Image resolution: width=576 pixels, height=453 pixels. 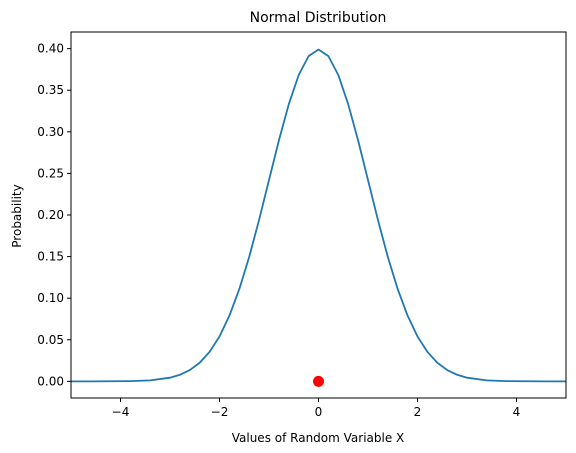 I want to click on y-tick-label: 0.40, so click(x=50, y=49).